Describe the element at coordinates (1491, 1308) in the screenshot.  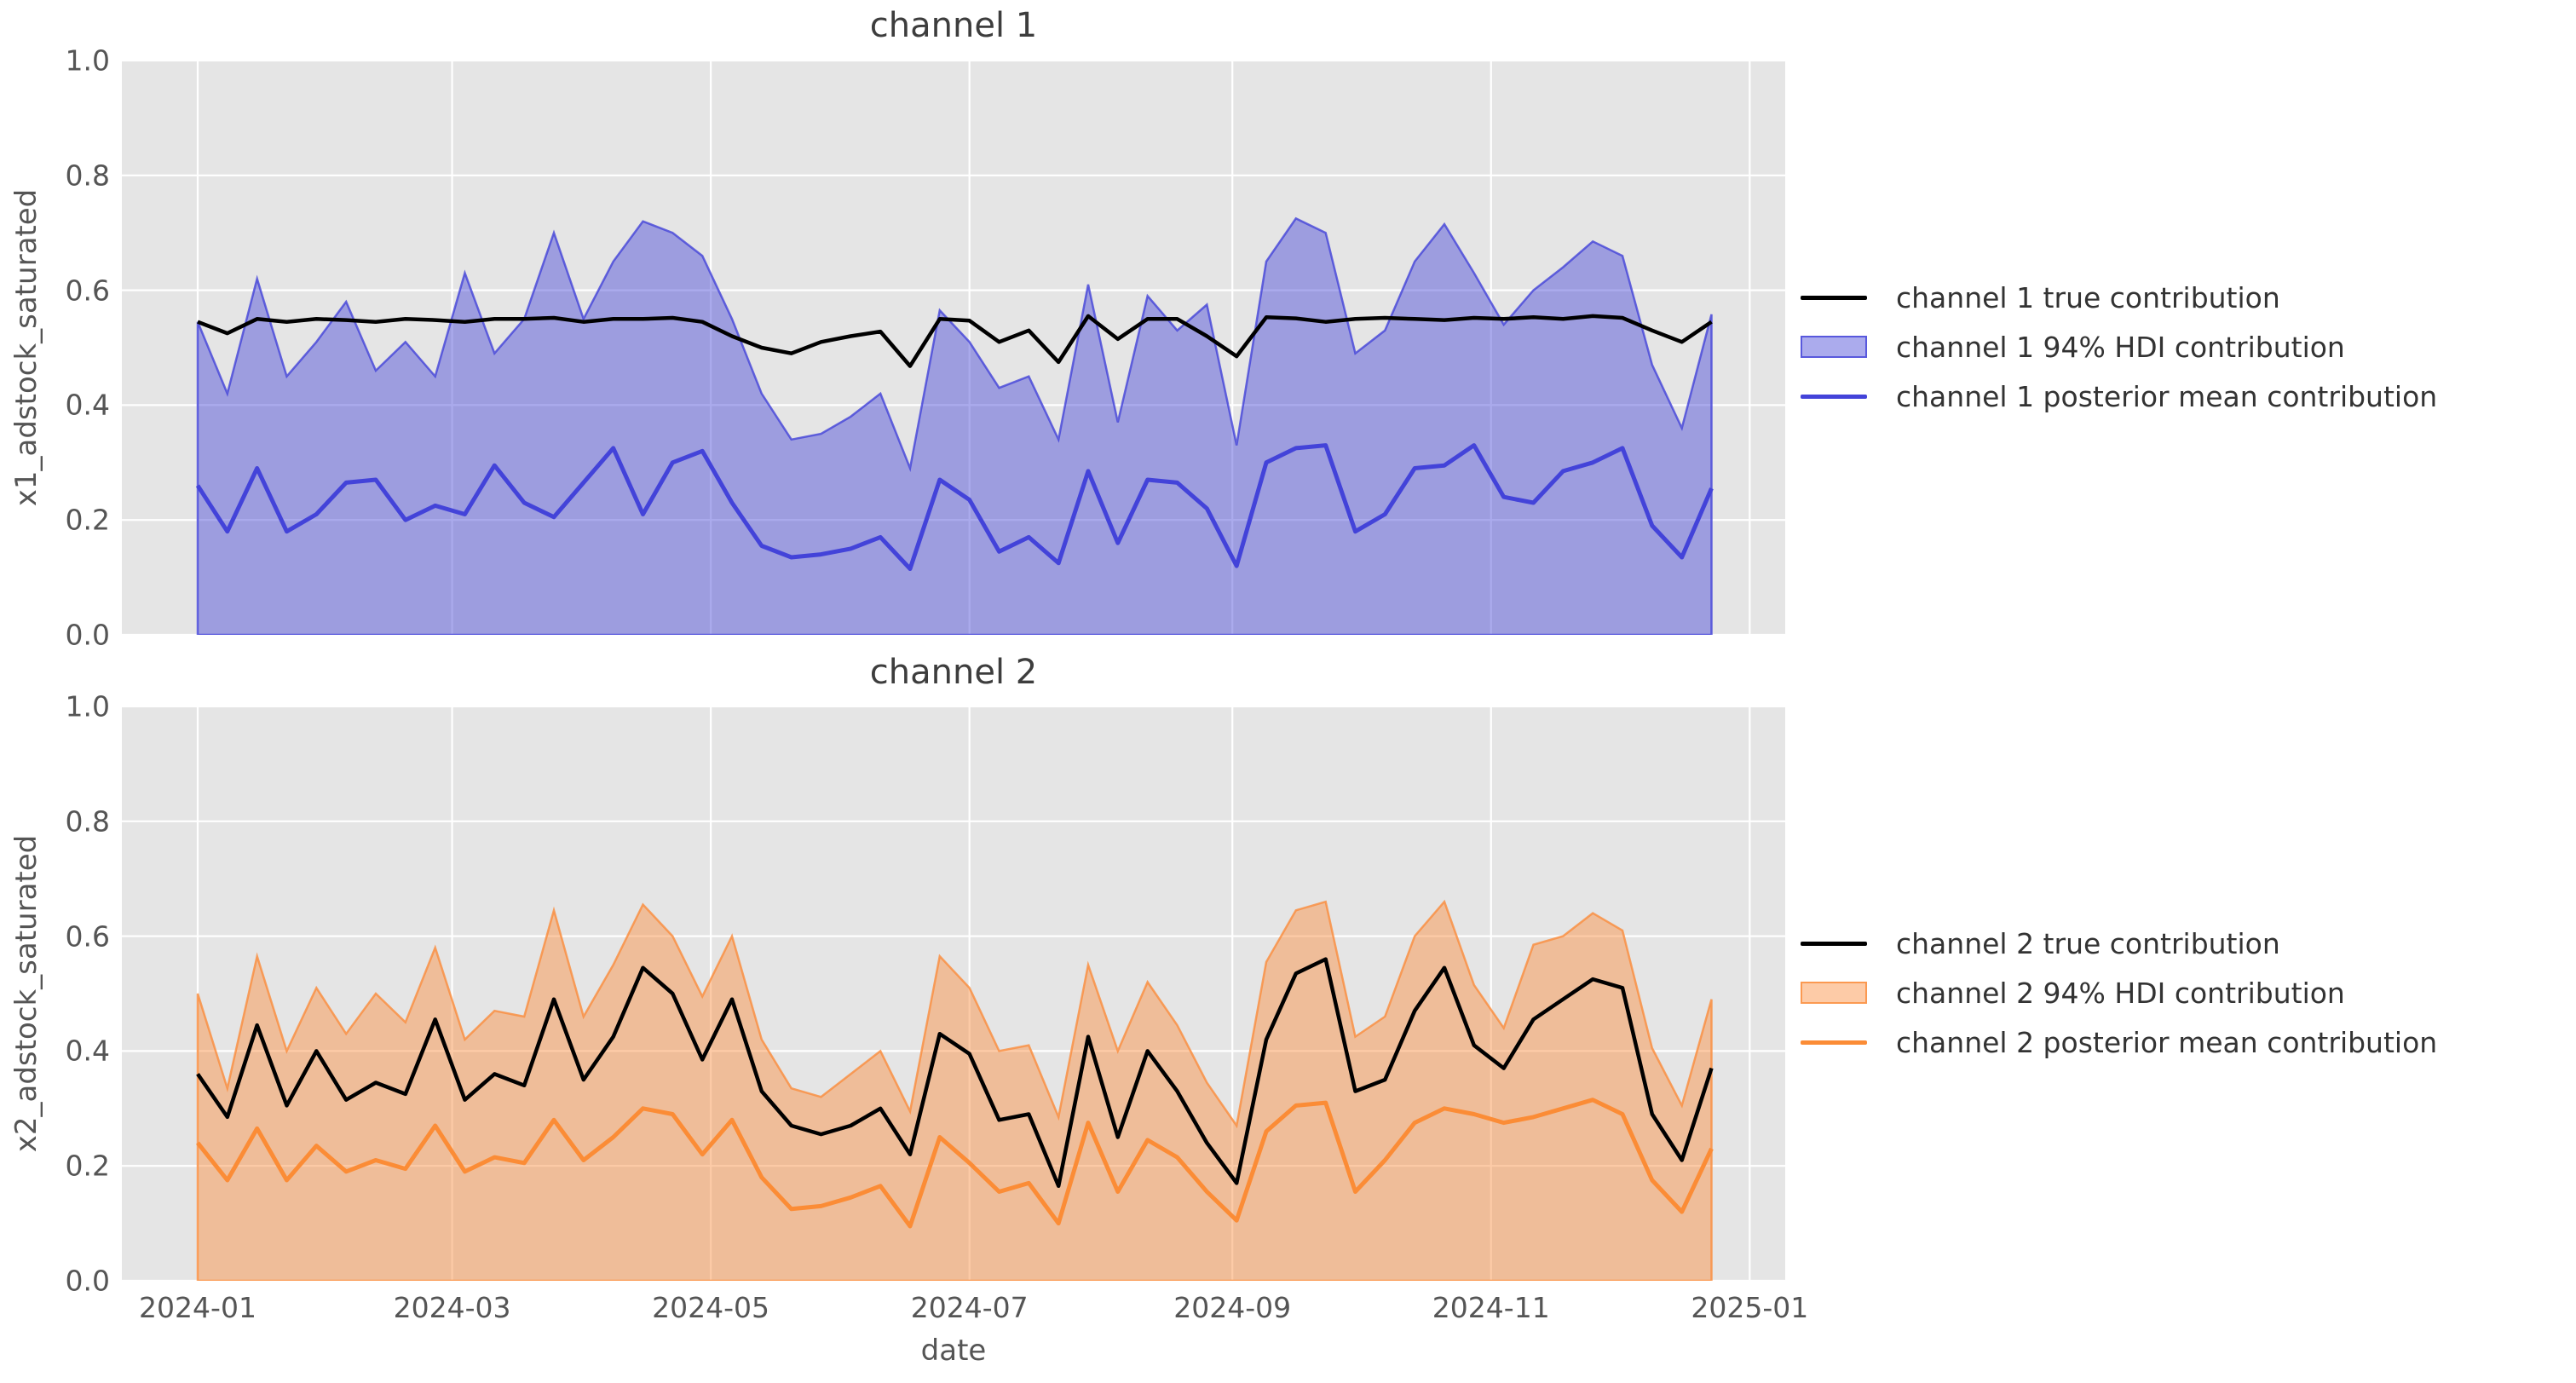
I see `x-tick-label: 2024-11` at that location.